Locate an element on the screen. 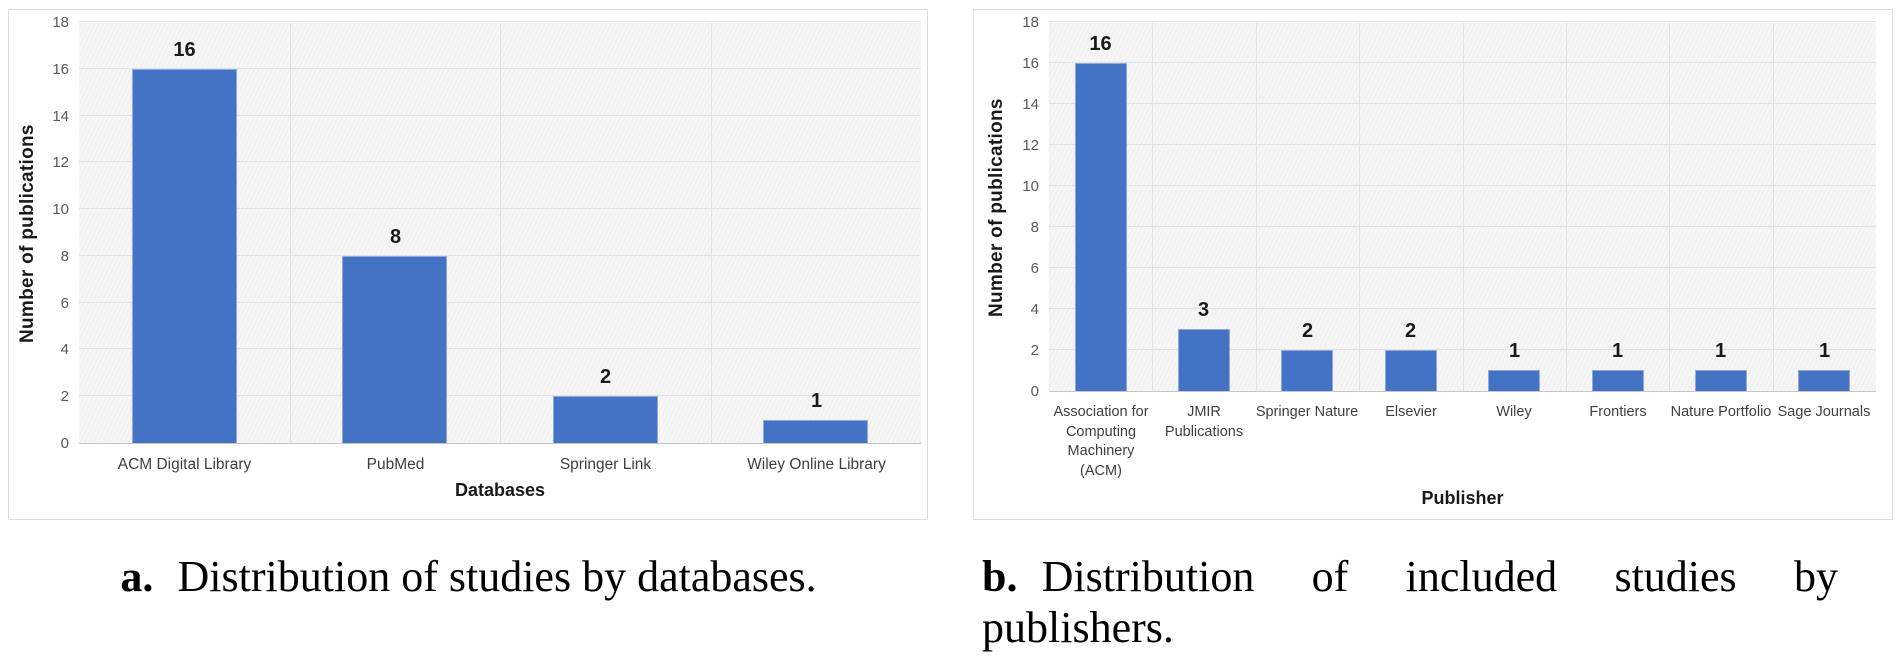 Image resolution: width=1900 pixels, height=659 pixels. bar-wiley-online-library is located at coordinates (815, 431).